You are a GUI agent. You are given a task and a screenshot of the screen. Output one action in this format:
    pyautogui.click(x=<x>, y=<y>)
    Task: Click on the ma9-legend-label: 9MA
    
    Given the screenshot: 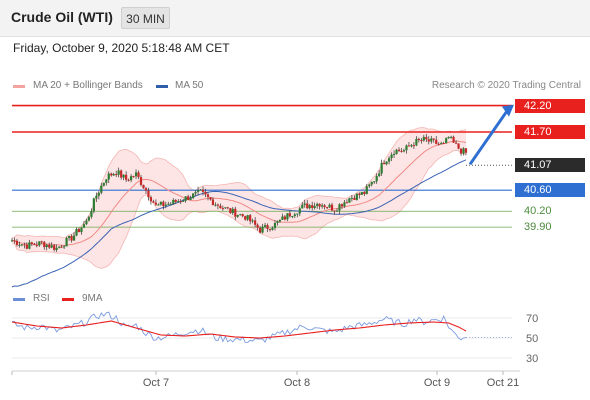 What is the action you would take?
    pyautogui.click(x=92, y=298)
    